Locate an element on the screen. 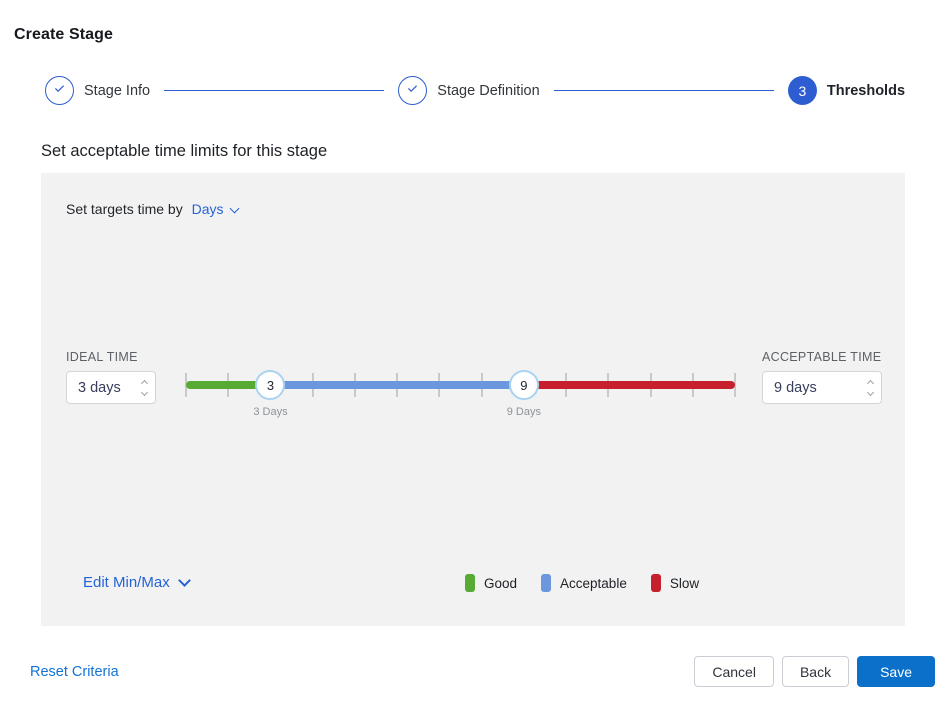 The height and width of the screenshot is (701, 949). slider-row: IDEAL TIME 3 days 3 9 3 Day is located at coordinates (474, 386).